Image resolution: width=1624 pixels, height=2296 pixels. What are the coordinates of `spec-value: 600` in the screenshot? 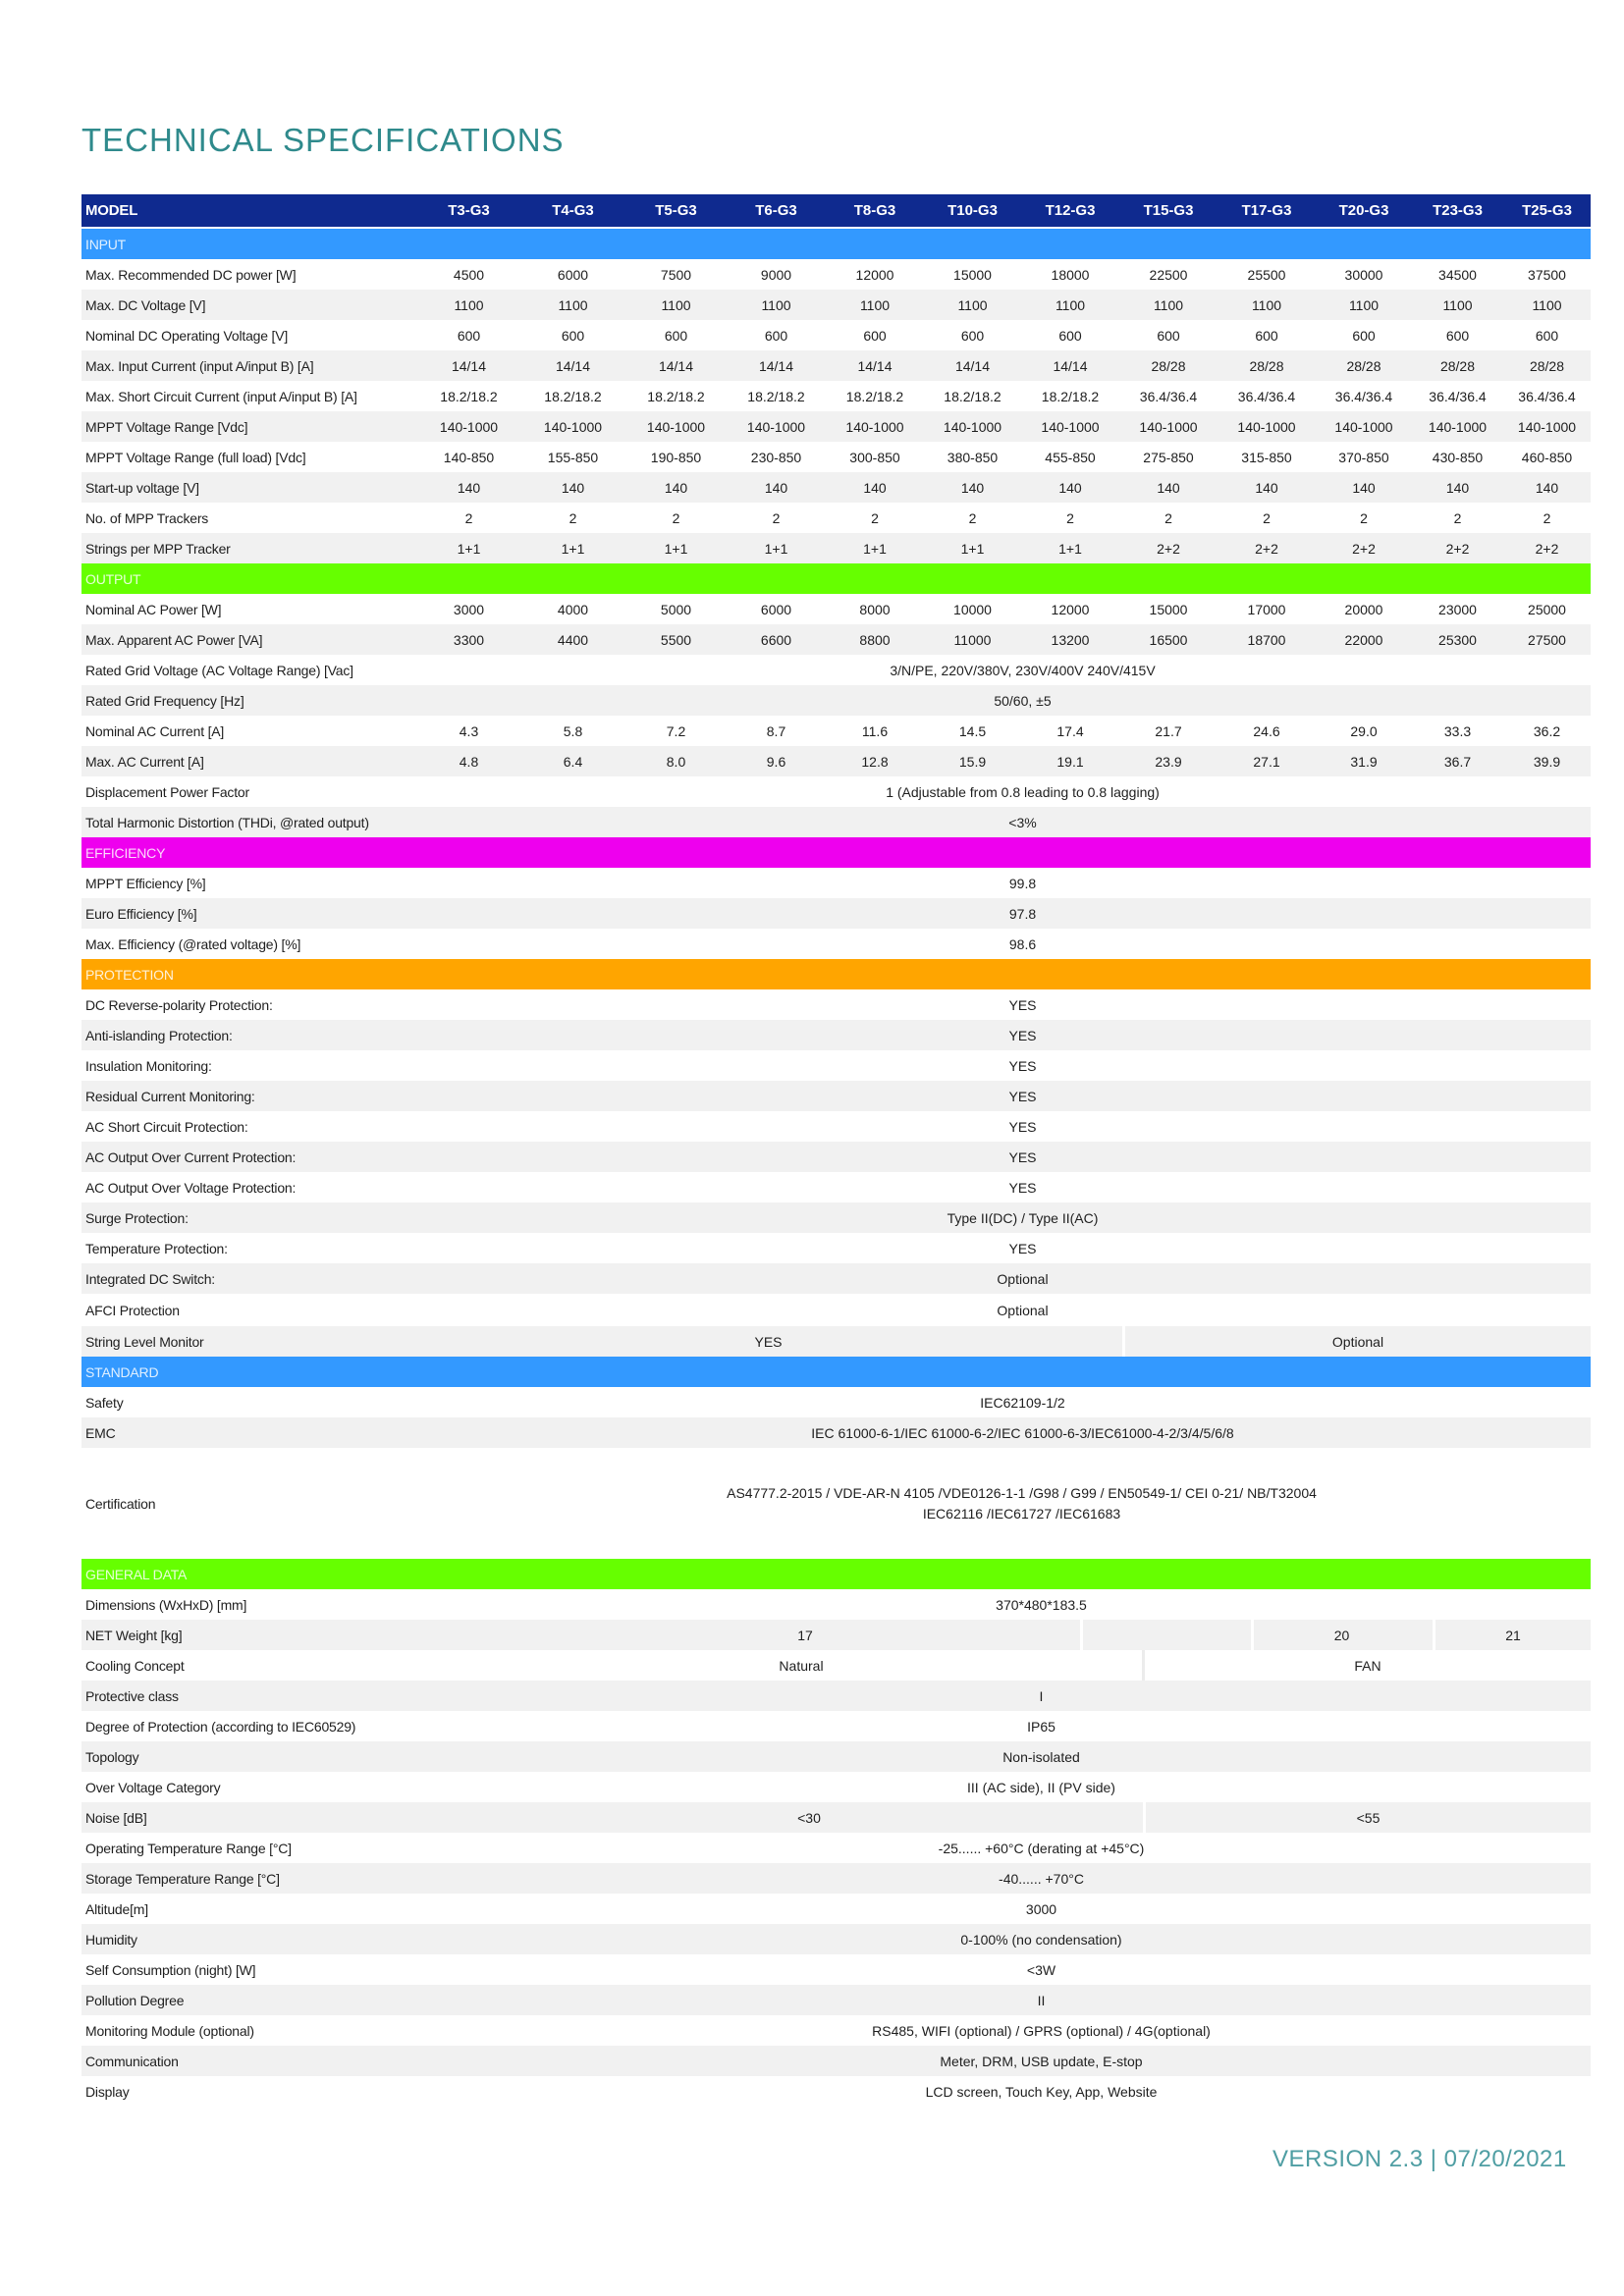 It's located at (469, 335).